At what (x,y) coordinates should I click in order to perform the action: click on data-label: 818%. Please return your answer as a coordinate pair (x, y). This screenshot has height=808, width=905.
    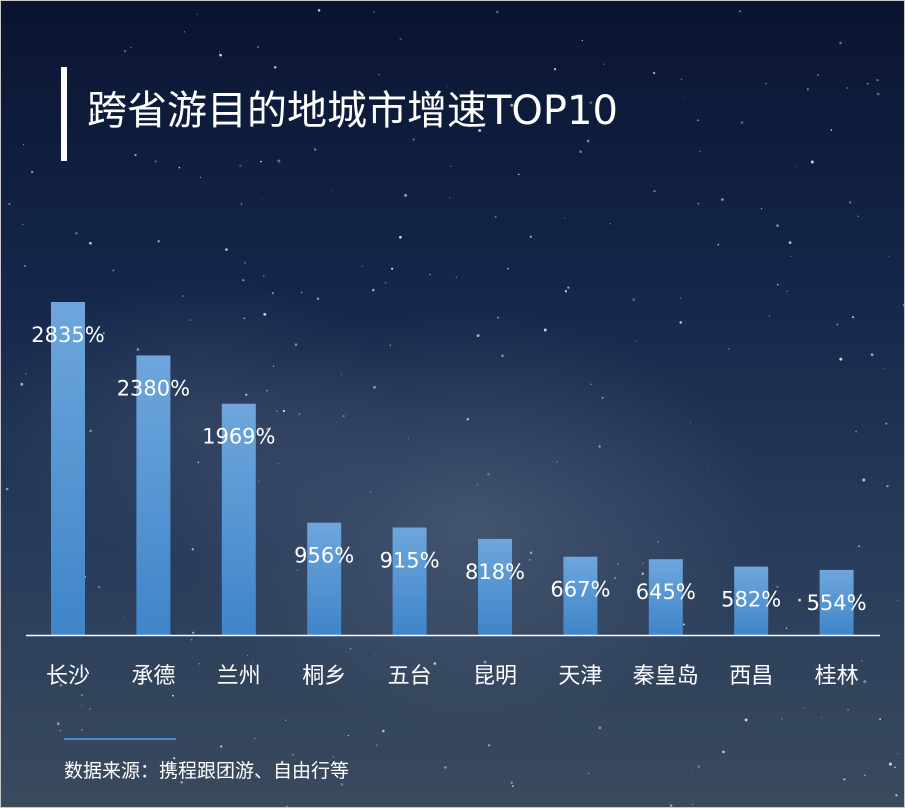
    Looking at the image, I should click on (495, 572).